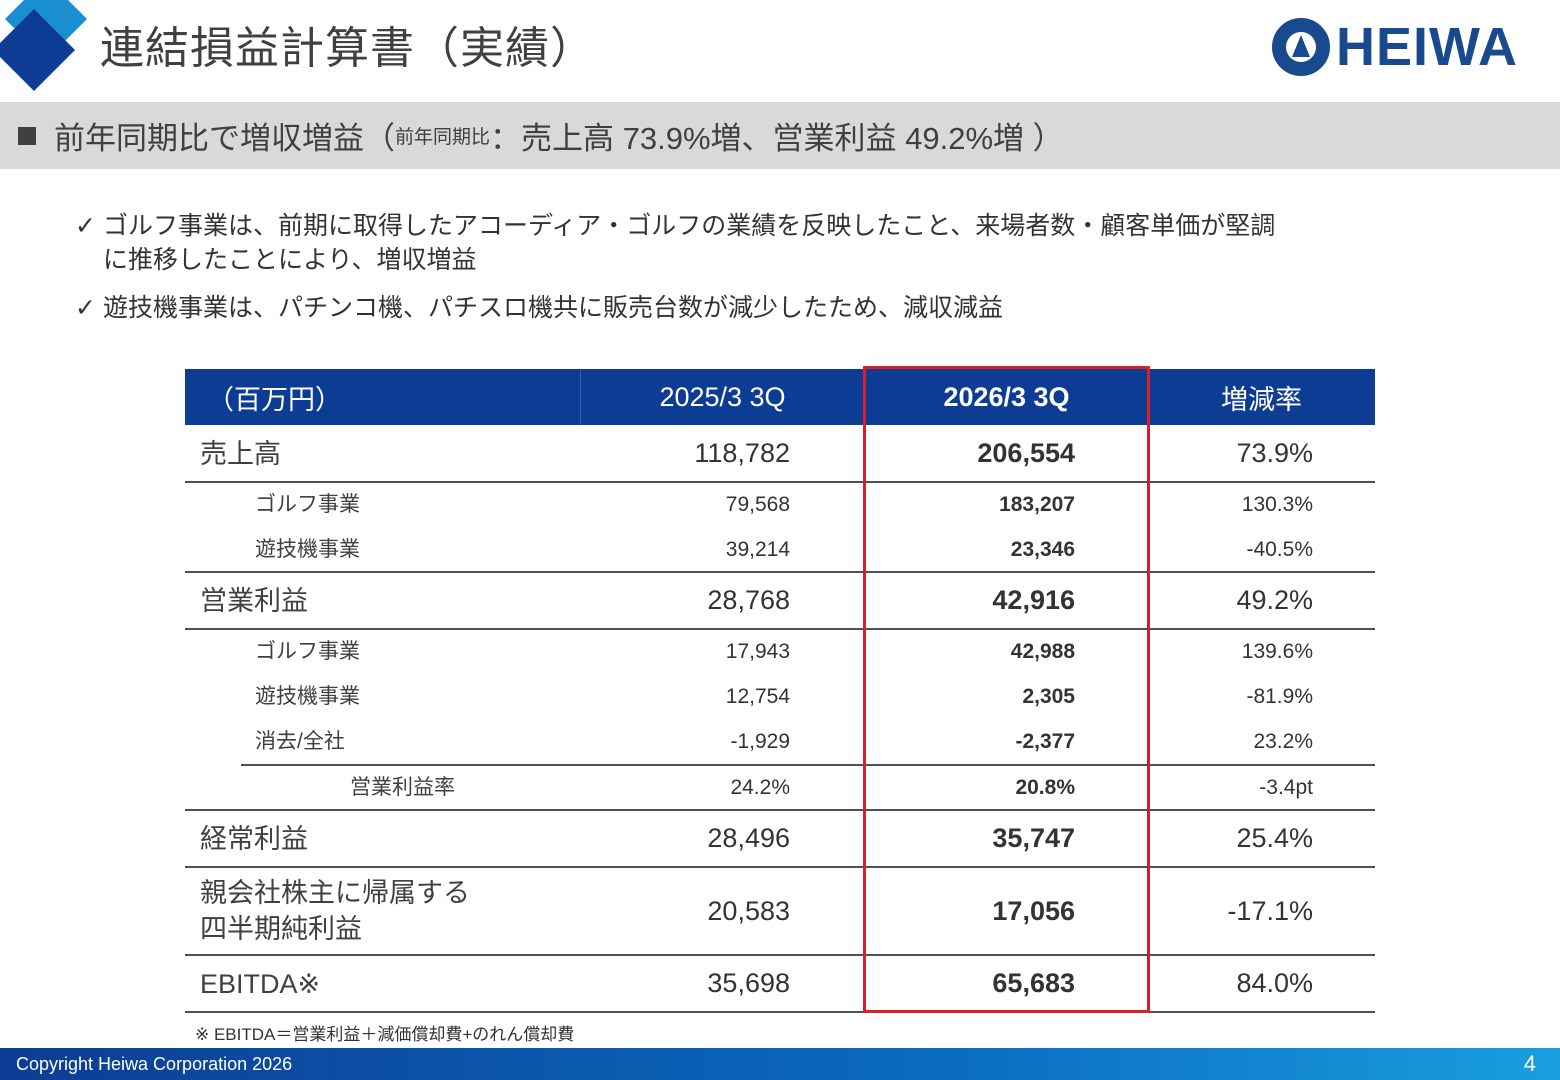 This screenshot has height=1080, width=1560. I want to click on cell-rate: 25.4%, so click(1274, 838).